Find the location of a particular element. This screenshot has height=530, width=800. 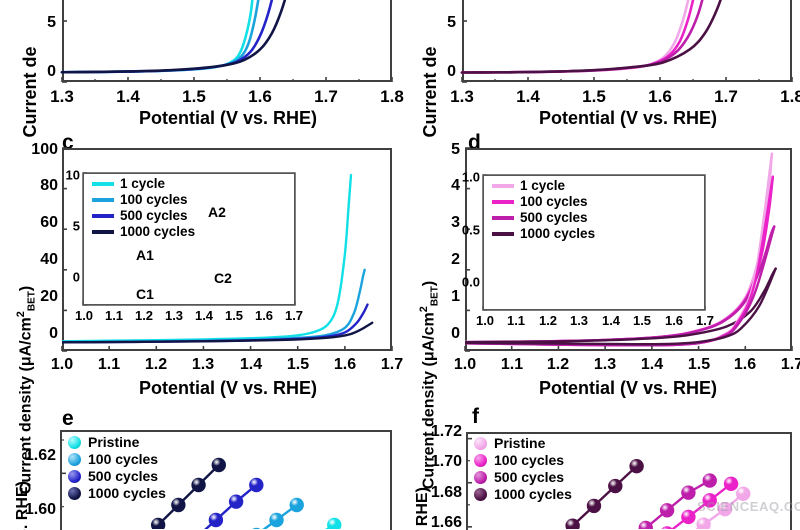

panel-a-xtick-0: 1.3 is located at coordinates (62, 96).